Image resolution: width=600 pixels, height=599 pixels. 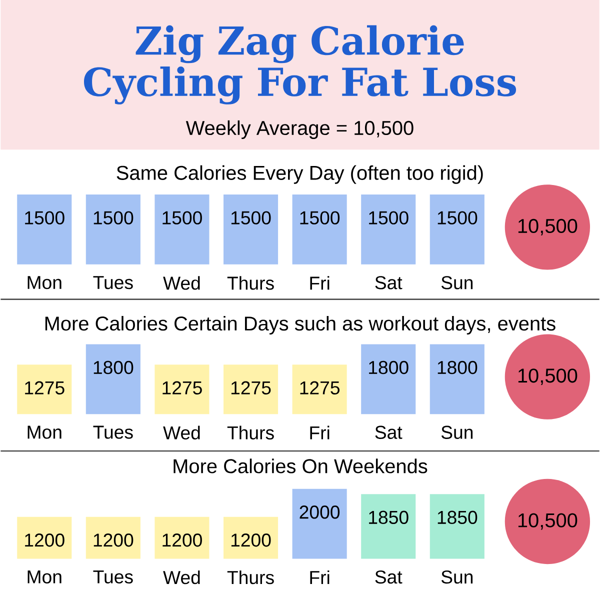 What do you see at coordinates (299, 174) in the screenshot?
I see `chart-subtitle: Same Calories Every Day (often too rigid)` at bounding box center [299, 174].